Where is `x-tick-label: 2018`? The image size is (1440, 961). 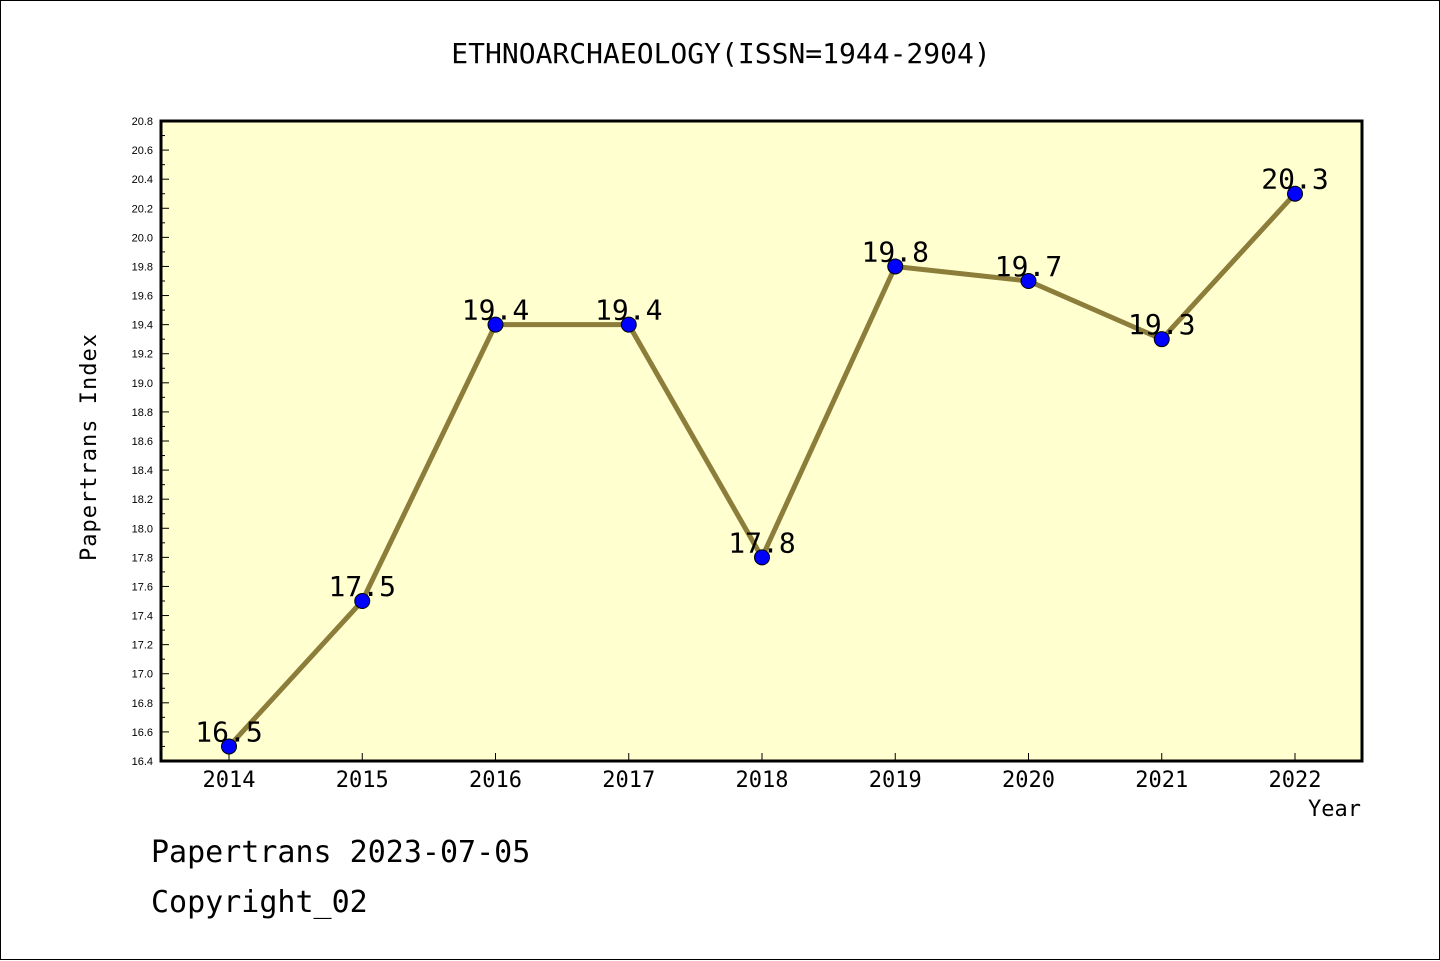 x-tick-label: 2018 is located at coordinates (762, 780).